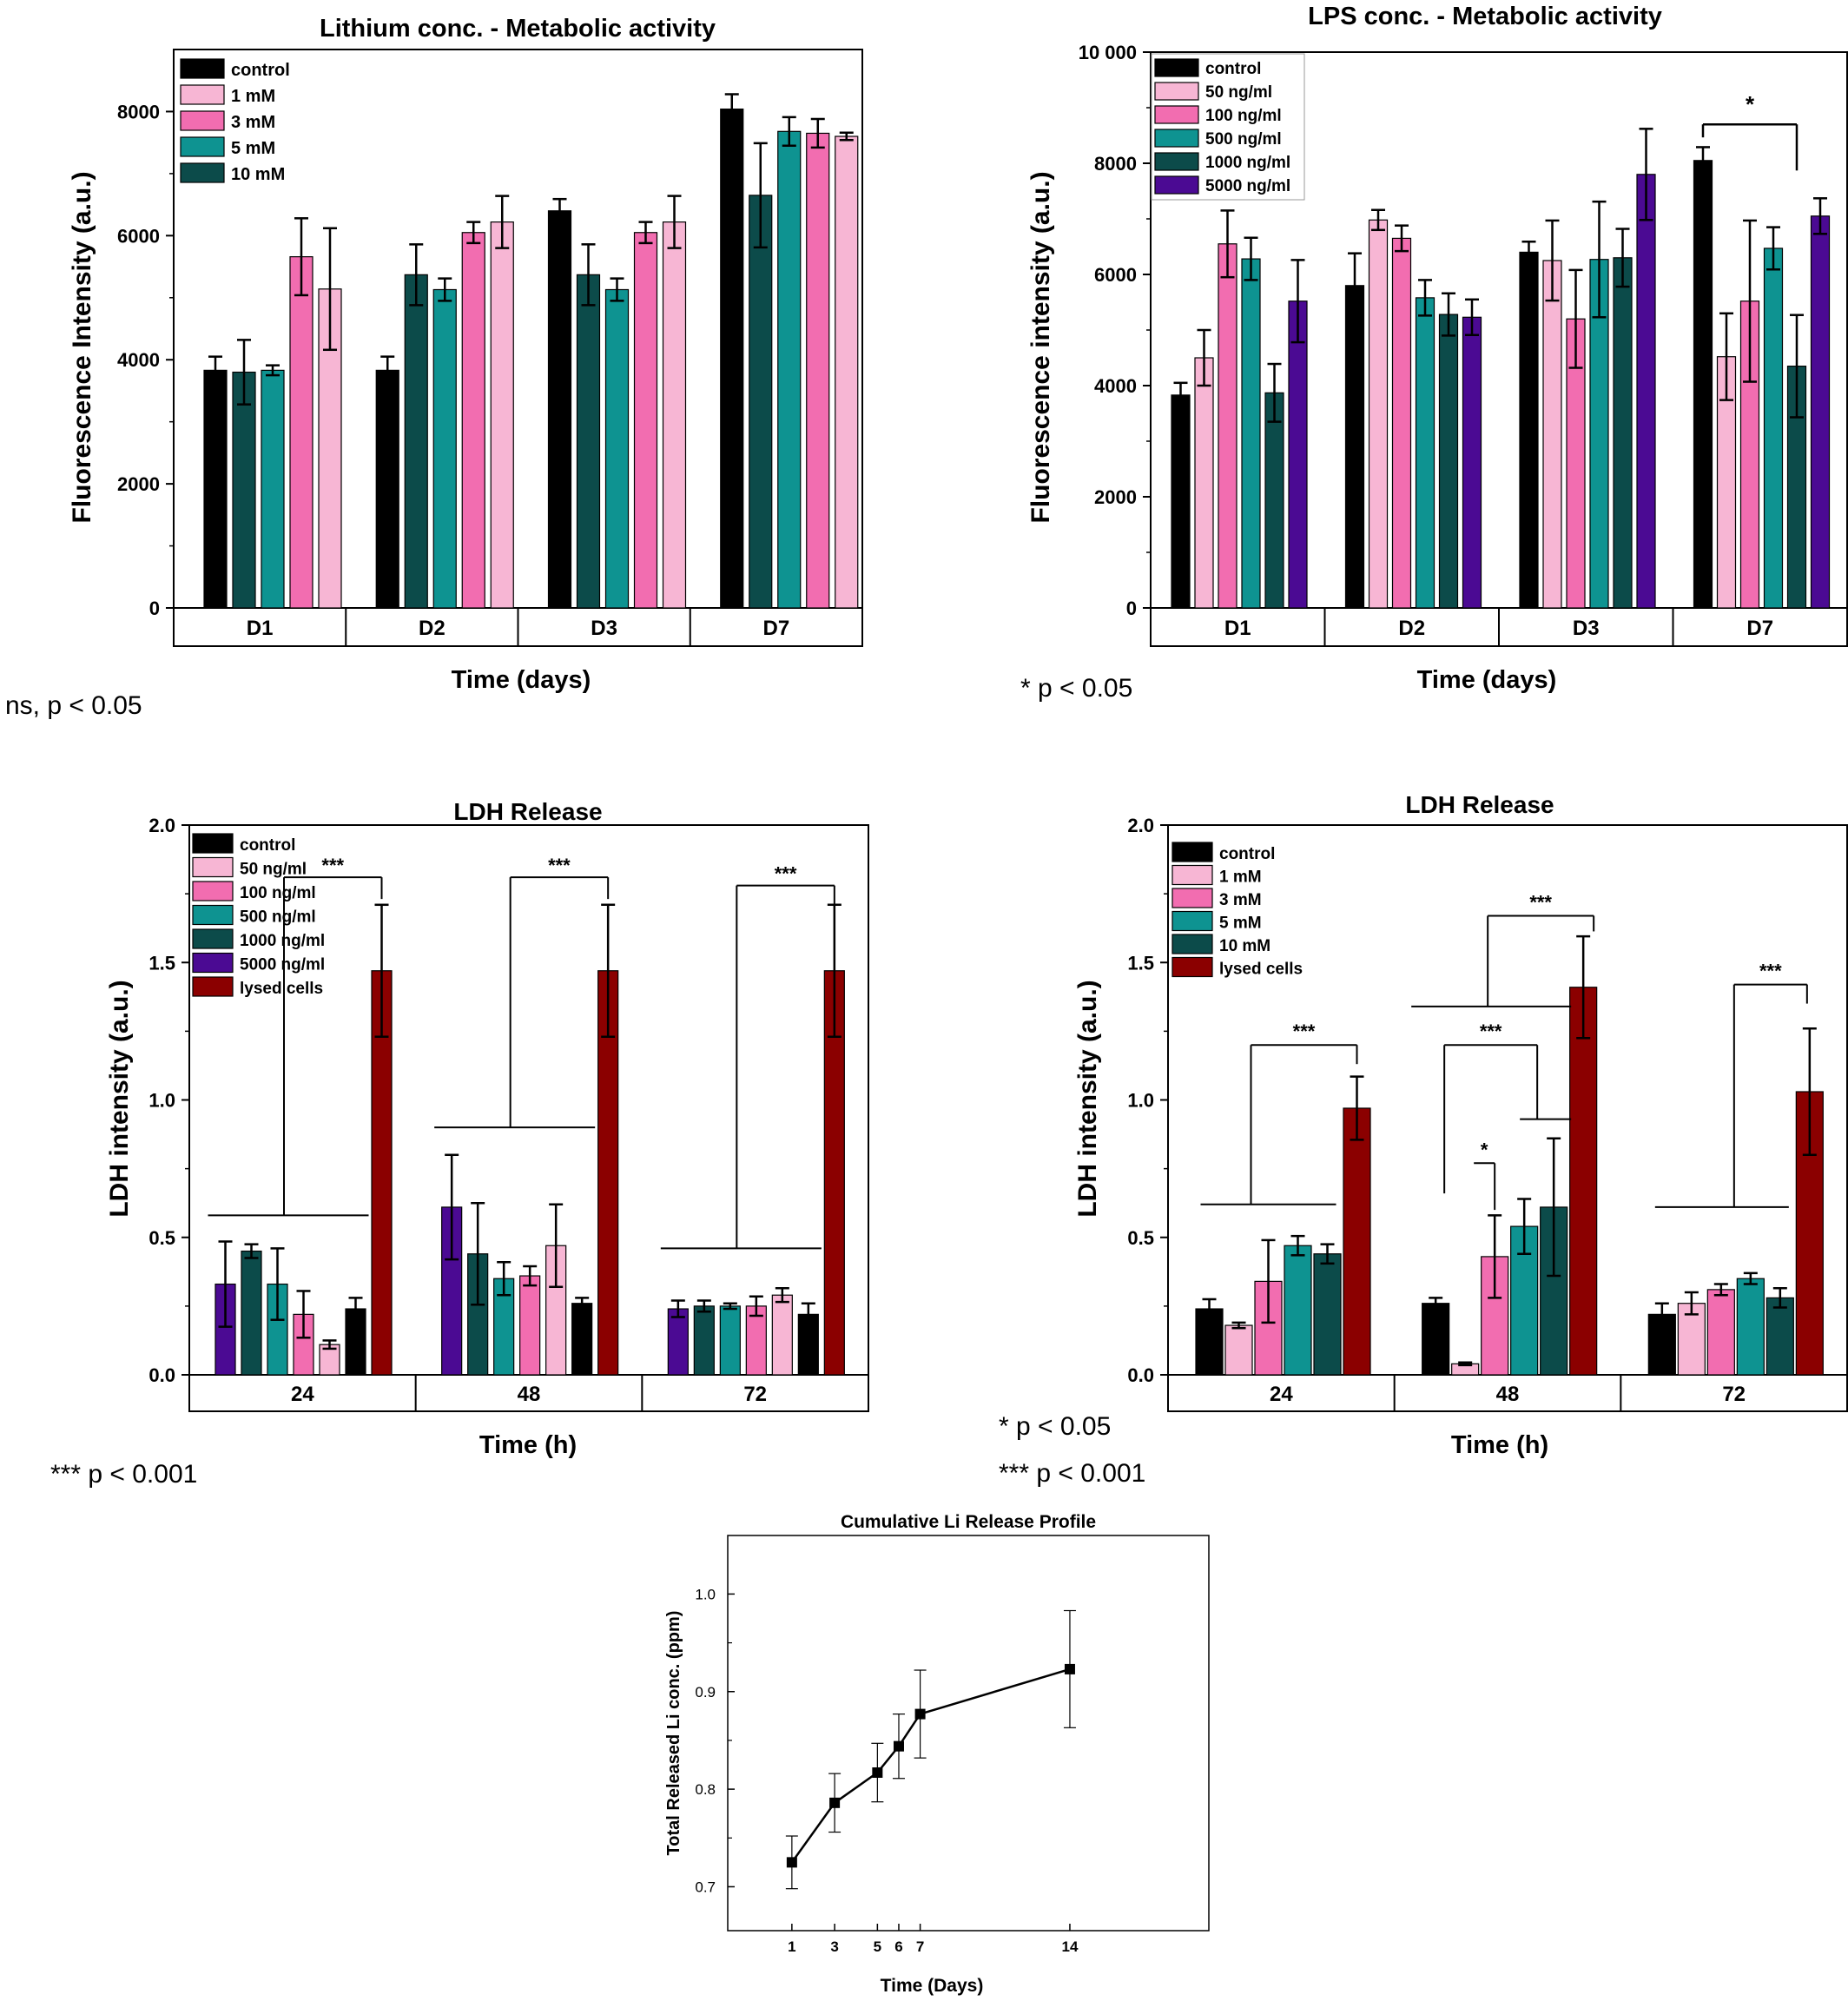 The image size is (1848, 2001). What do you see at coordinates (282, 989) in the screenshot?
I see `legend-label: lysed cells` at bounding box center [282, 989].